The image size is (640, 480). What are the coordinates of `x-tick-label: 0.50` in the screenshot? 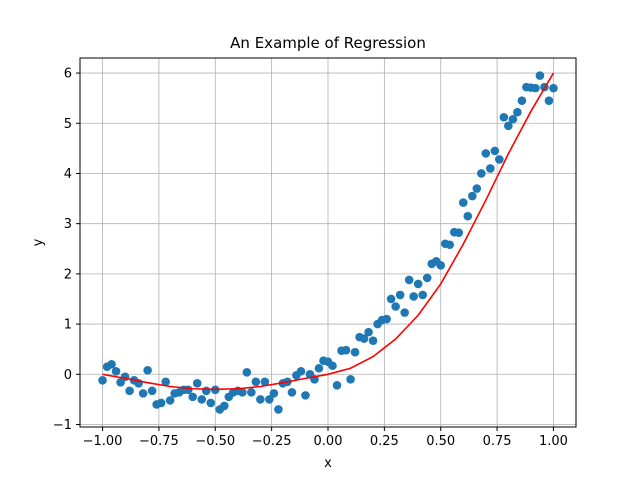 It's located at (440, 441).